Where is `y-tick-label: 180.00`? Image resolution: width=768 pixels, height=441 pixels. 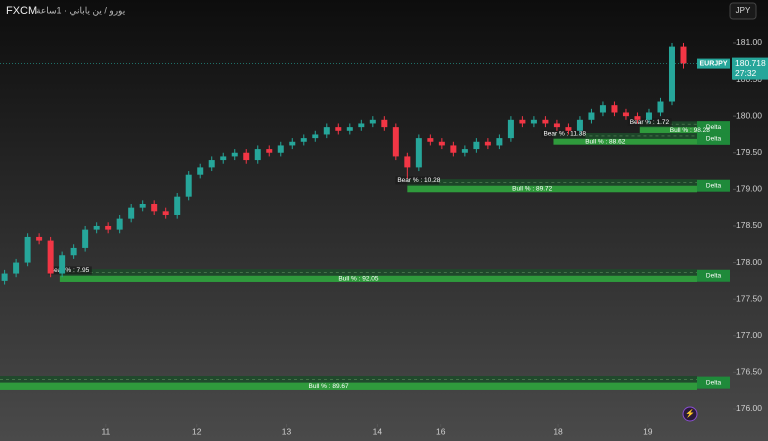 y-tick-label: 180.00 is located at coordinates (749, 115).